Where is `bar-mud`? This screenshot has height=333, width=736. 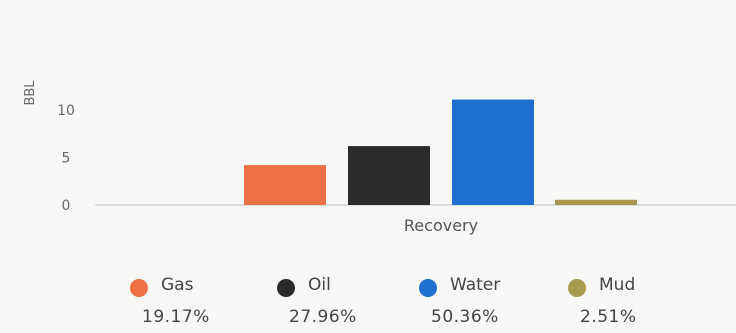
bar-mud is located at coordinates (596, 202).